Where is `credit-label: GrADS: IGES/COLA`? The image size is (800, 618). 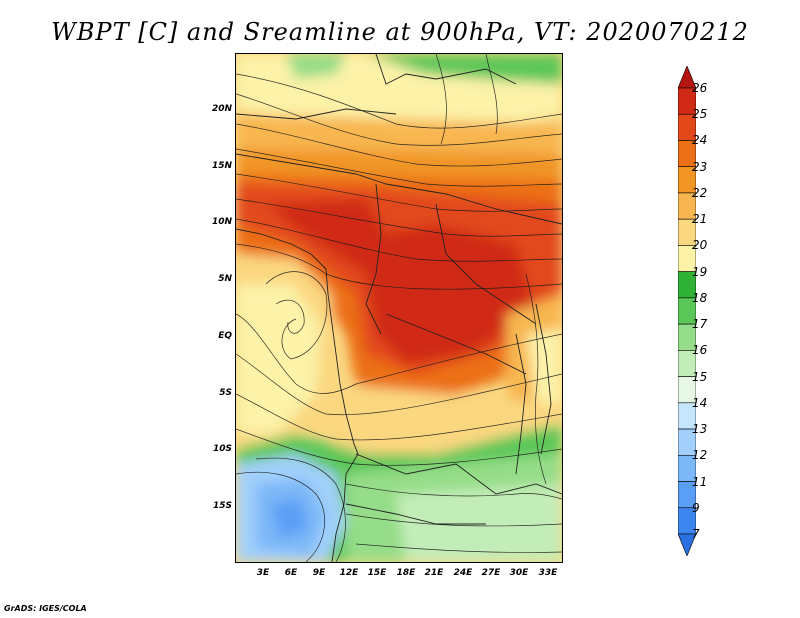
credit-label: GrADS: IGES/COLA is located at coordinates (45, 608).